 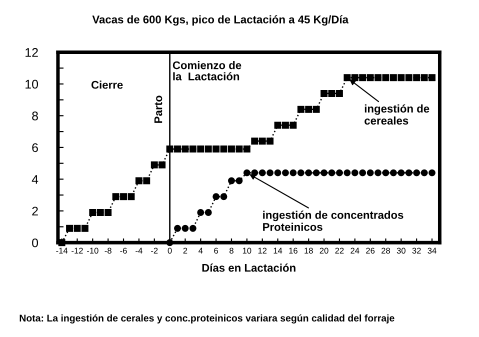 I want to click on x-tick-label: 22, so click(x=339, y=251).